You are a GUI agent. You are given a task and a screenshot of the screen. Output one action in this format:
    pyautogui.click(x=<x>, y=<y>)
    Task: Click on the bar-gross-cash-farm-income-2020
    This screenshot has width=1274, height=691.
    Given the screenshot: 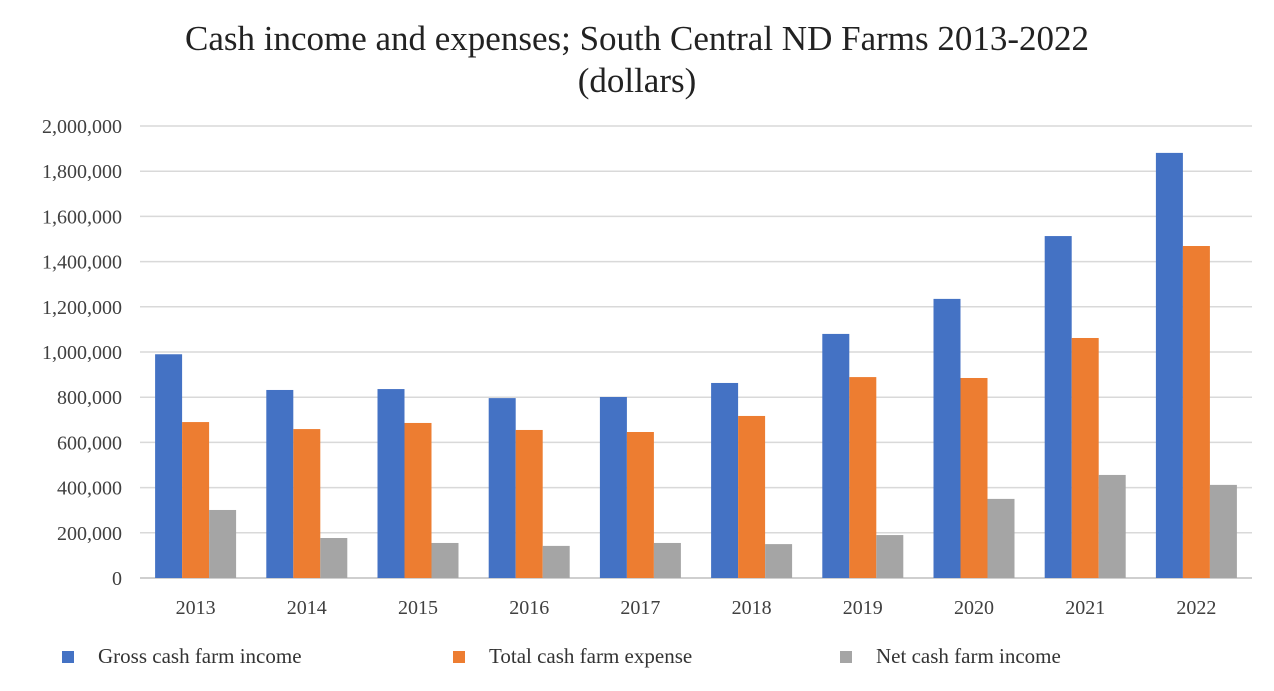 What is the action you would take?
    pyautogui.click(x=947, y=438)
    